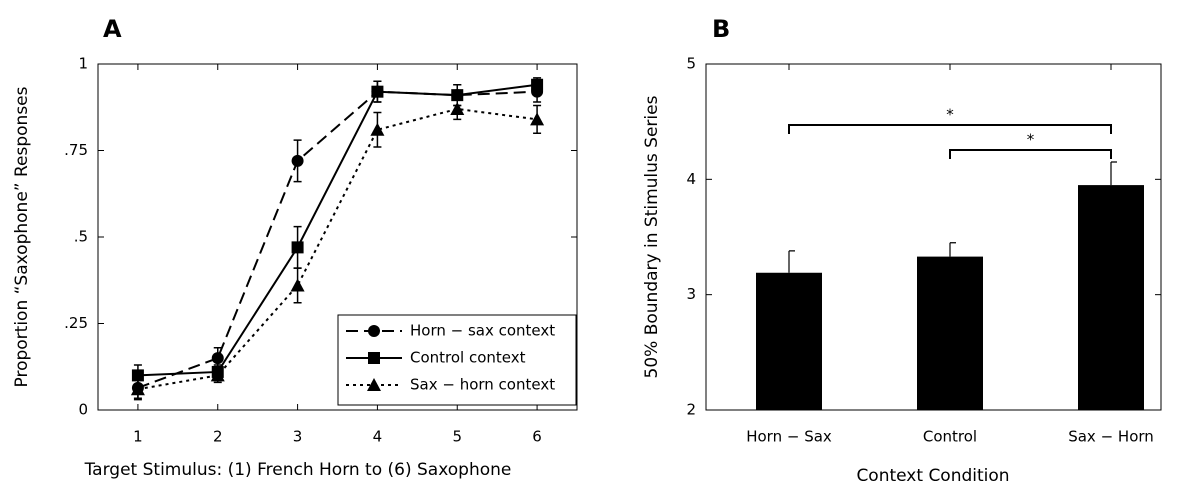  Describe the element at coordinates (691, 64) in the screenshot. I see `y-tick-label: 5` at that location.